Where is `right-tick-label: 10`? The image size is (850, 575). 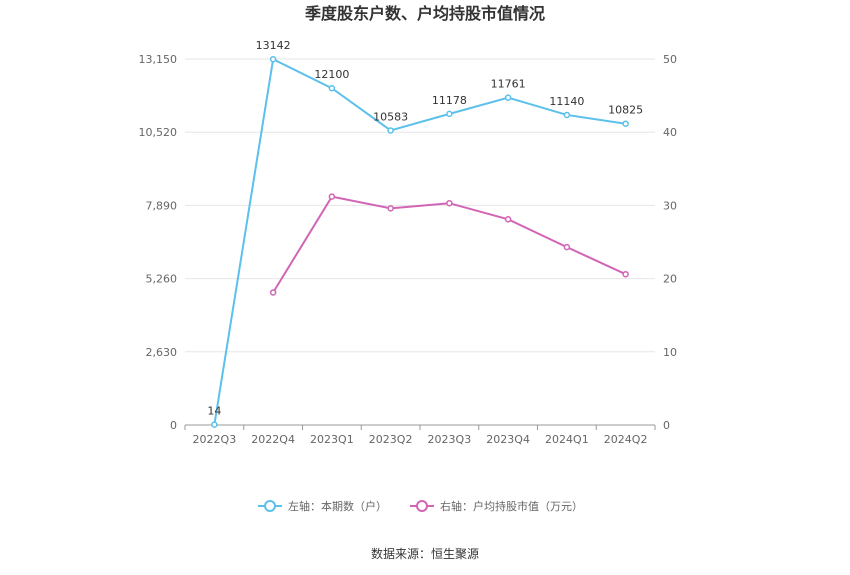
right-tick-label: 10 is located at coordinates (670, 352).